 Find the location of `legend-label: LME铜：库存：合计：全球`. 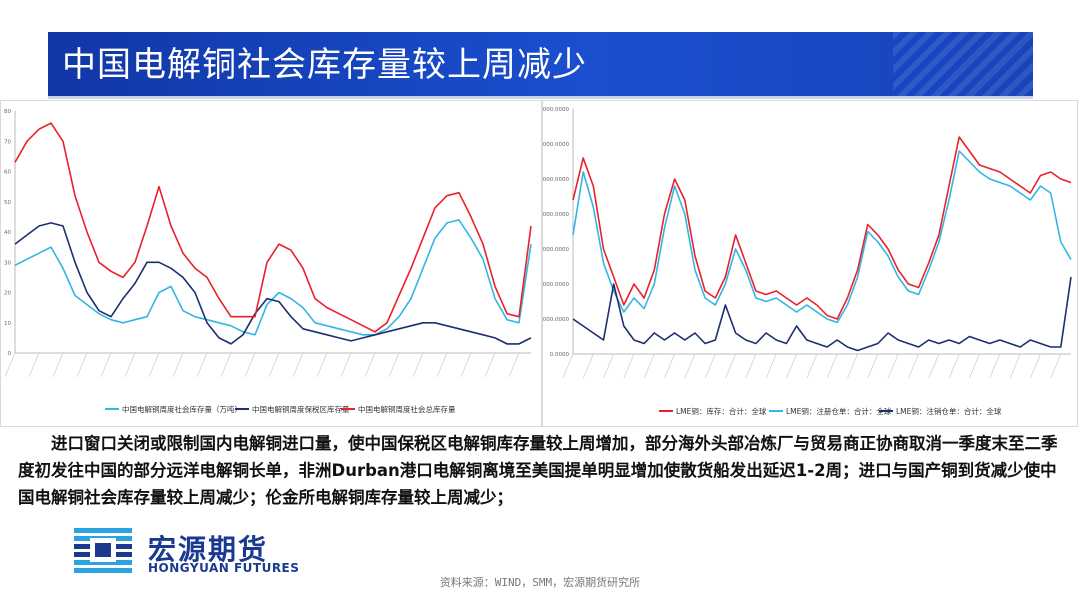

legend-label: LME铜：库存：合计：全球 is located at coordinates (721, 411).